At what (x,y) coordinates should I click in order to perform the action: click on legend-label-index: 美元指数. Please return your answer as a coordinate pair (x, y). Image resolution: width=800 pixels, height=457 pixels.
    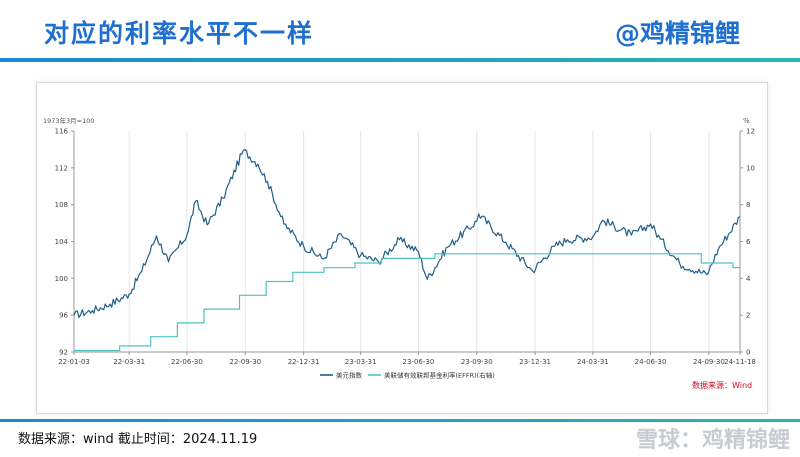
    Looking at the image, I should click on (349, 375).